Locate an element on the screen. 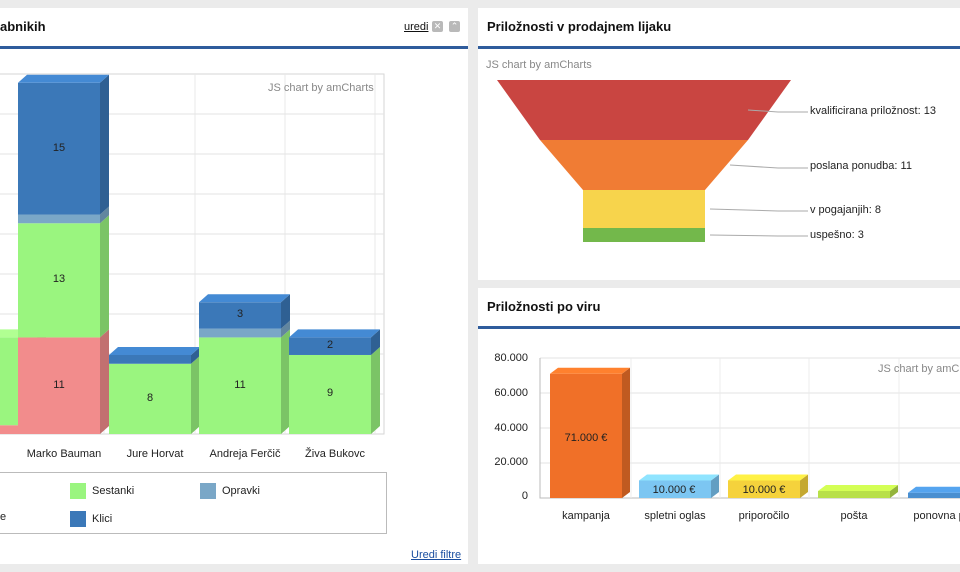 This screenshot has width=960, height=572. source-chart is located at coordinates (749, 428).